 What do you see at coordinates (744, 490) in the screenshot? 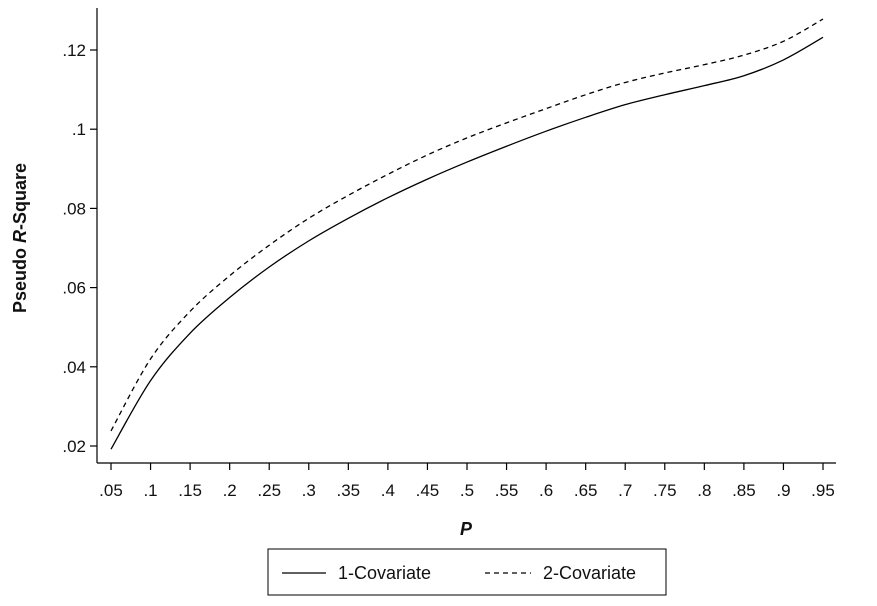
I see `x-tick-label: .85` at bounding box center [744, 490].